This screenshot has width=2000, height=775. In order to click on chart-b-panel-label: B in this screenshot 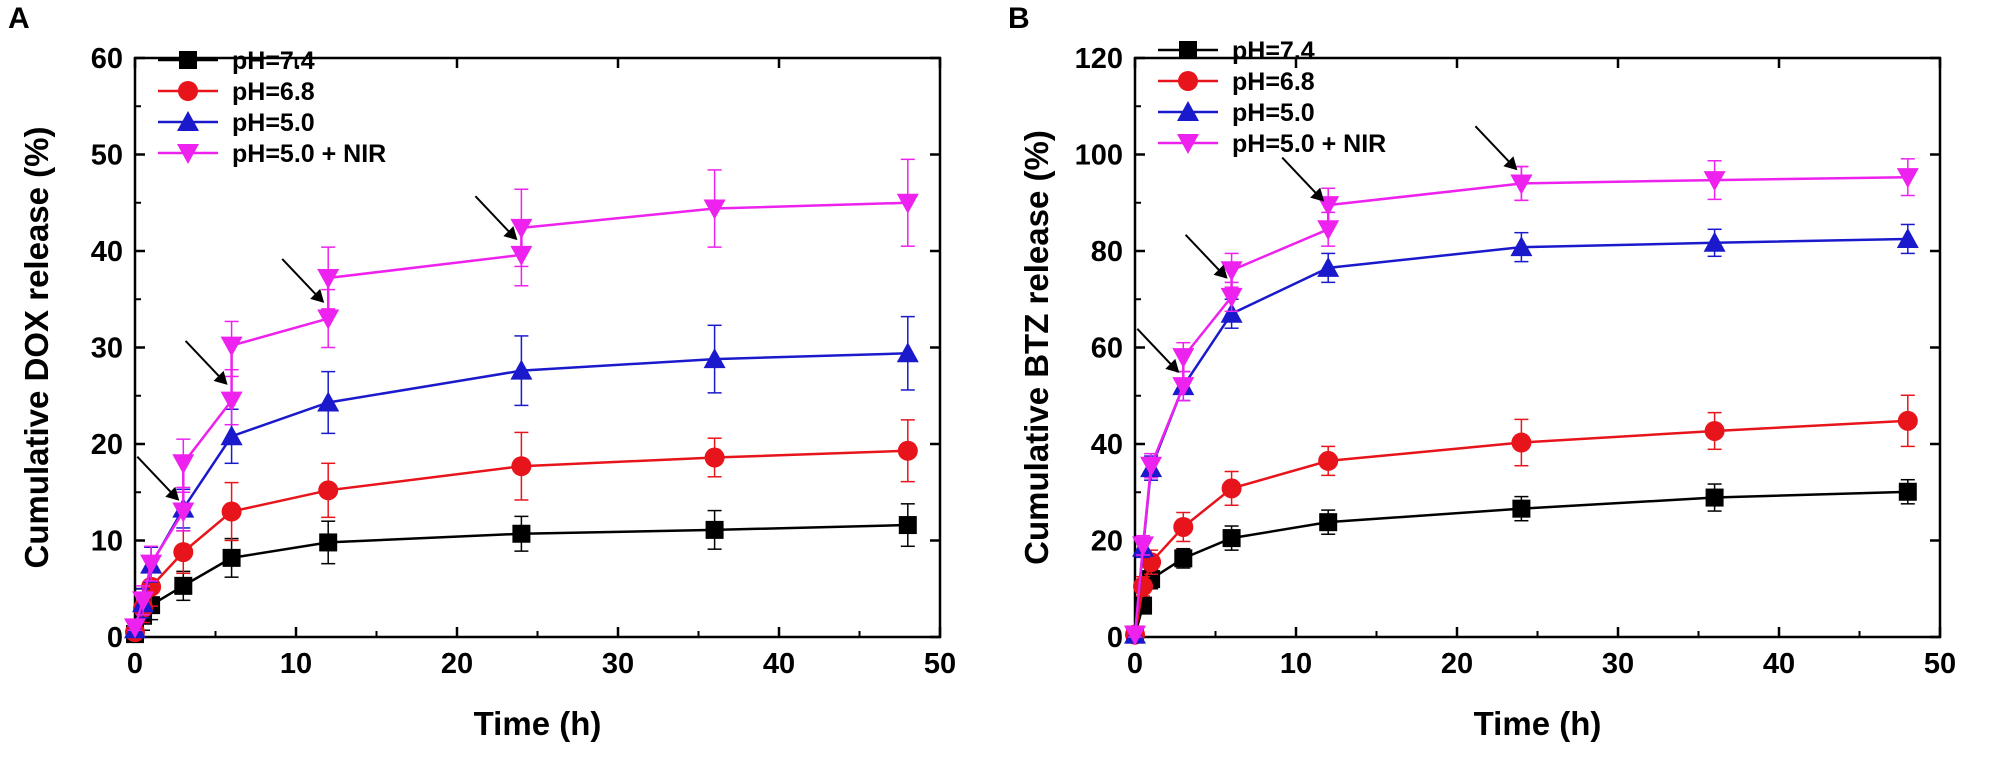, I will do `click(1019, 18)`.